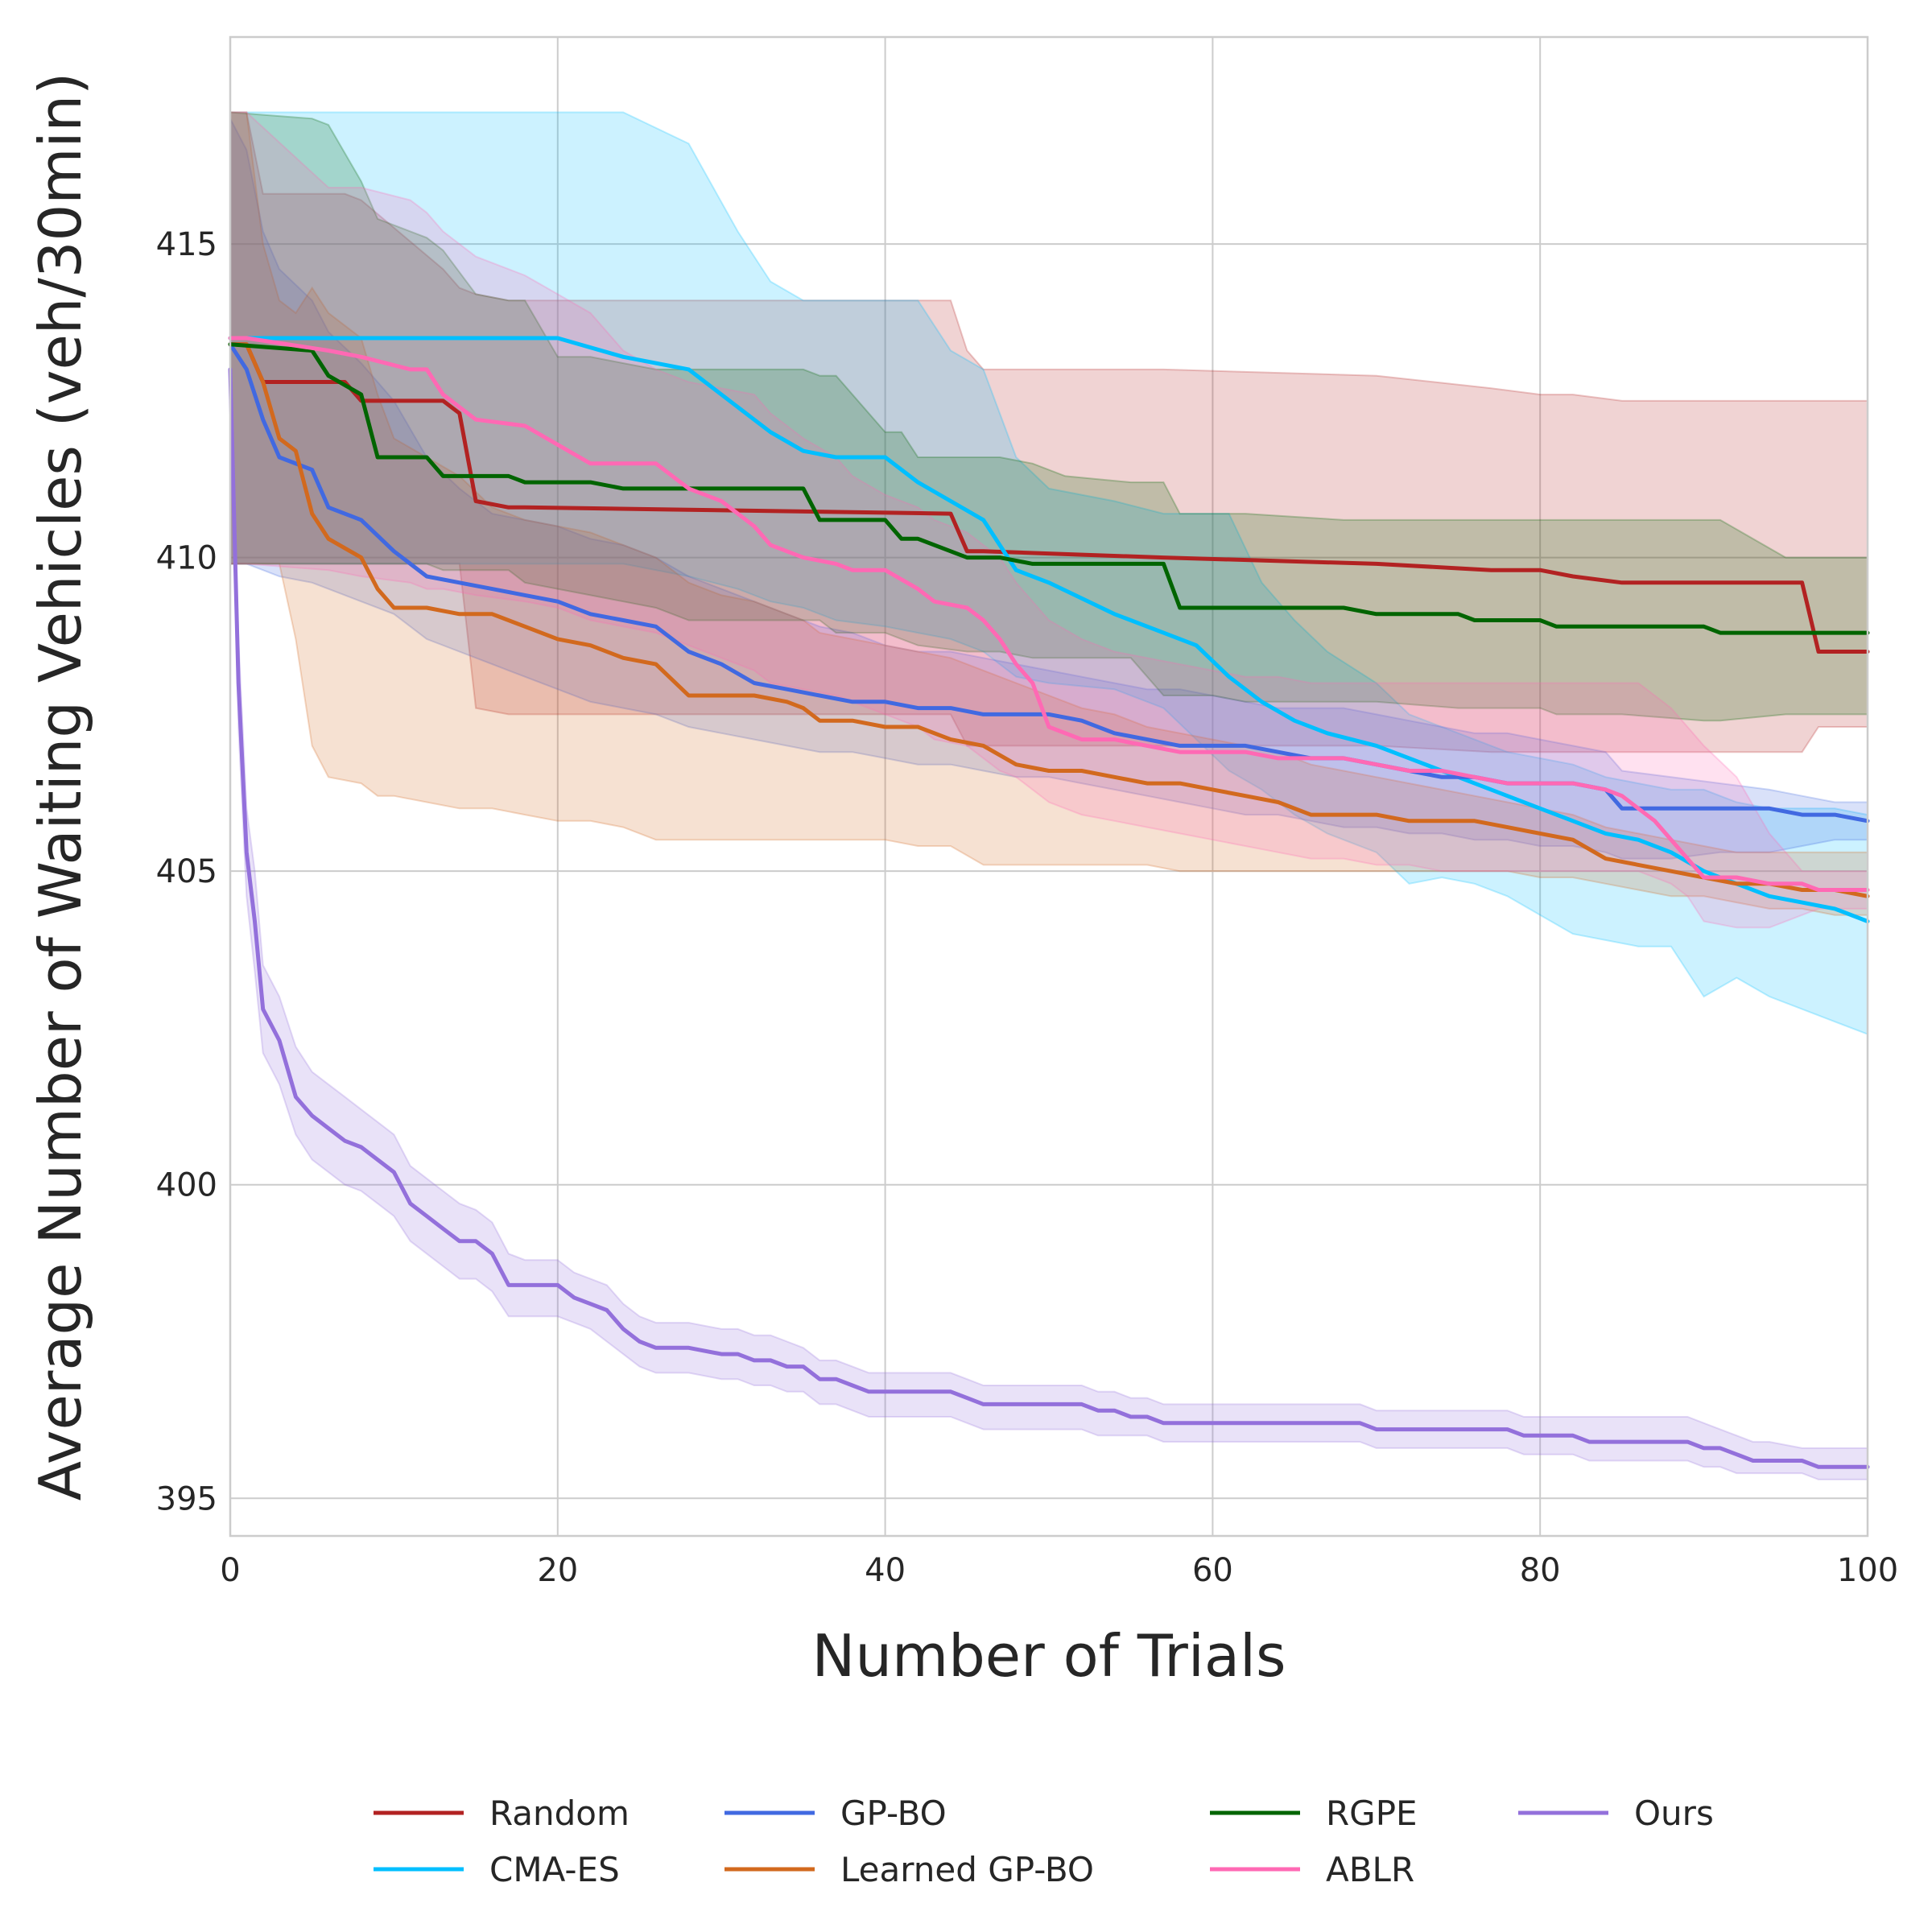 The image size is (1932, 1932). Describe the element at coordinates (885, 1570) in the screenshot. I see `x-tick-label: 40` at that location.